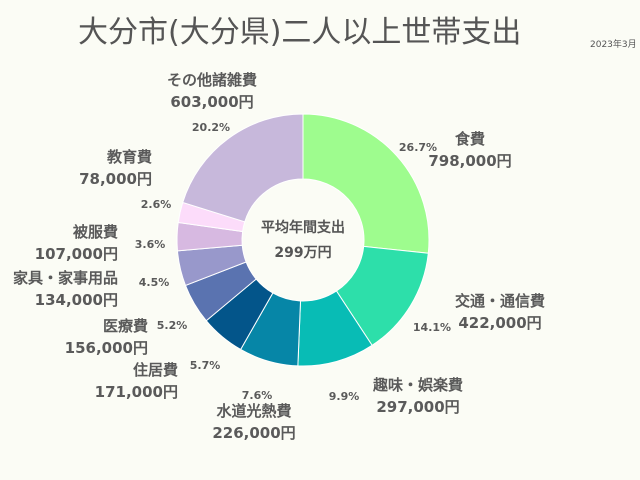 The height and width of the screenshot is (480, 640). I want to click on slice-label-4: 水道光熱費, so click(253, 411).